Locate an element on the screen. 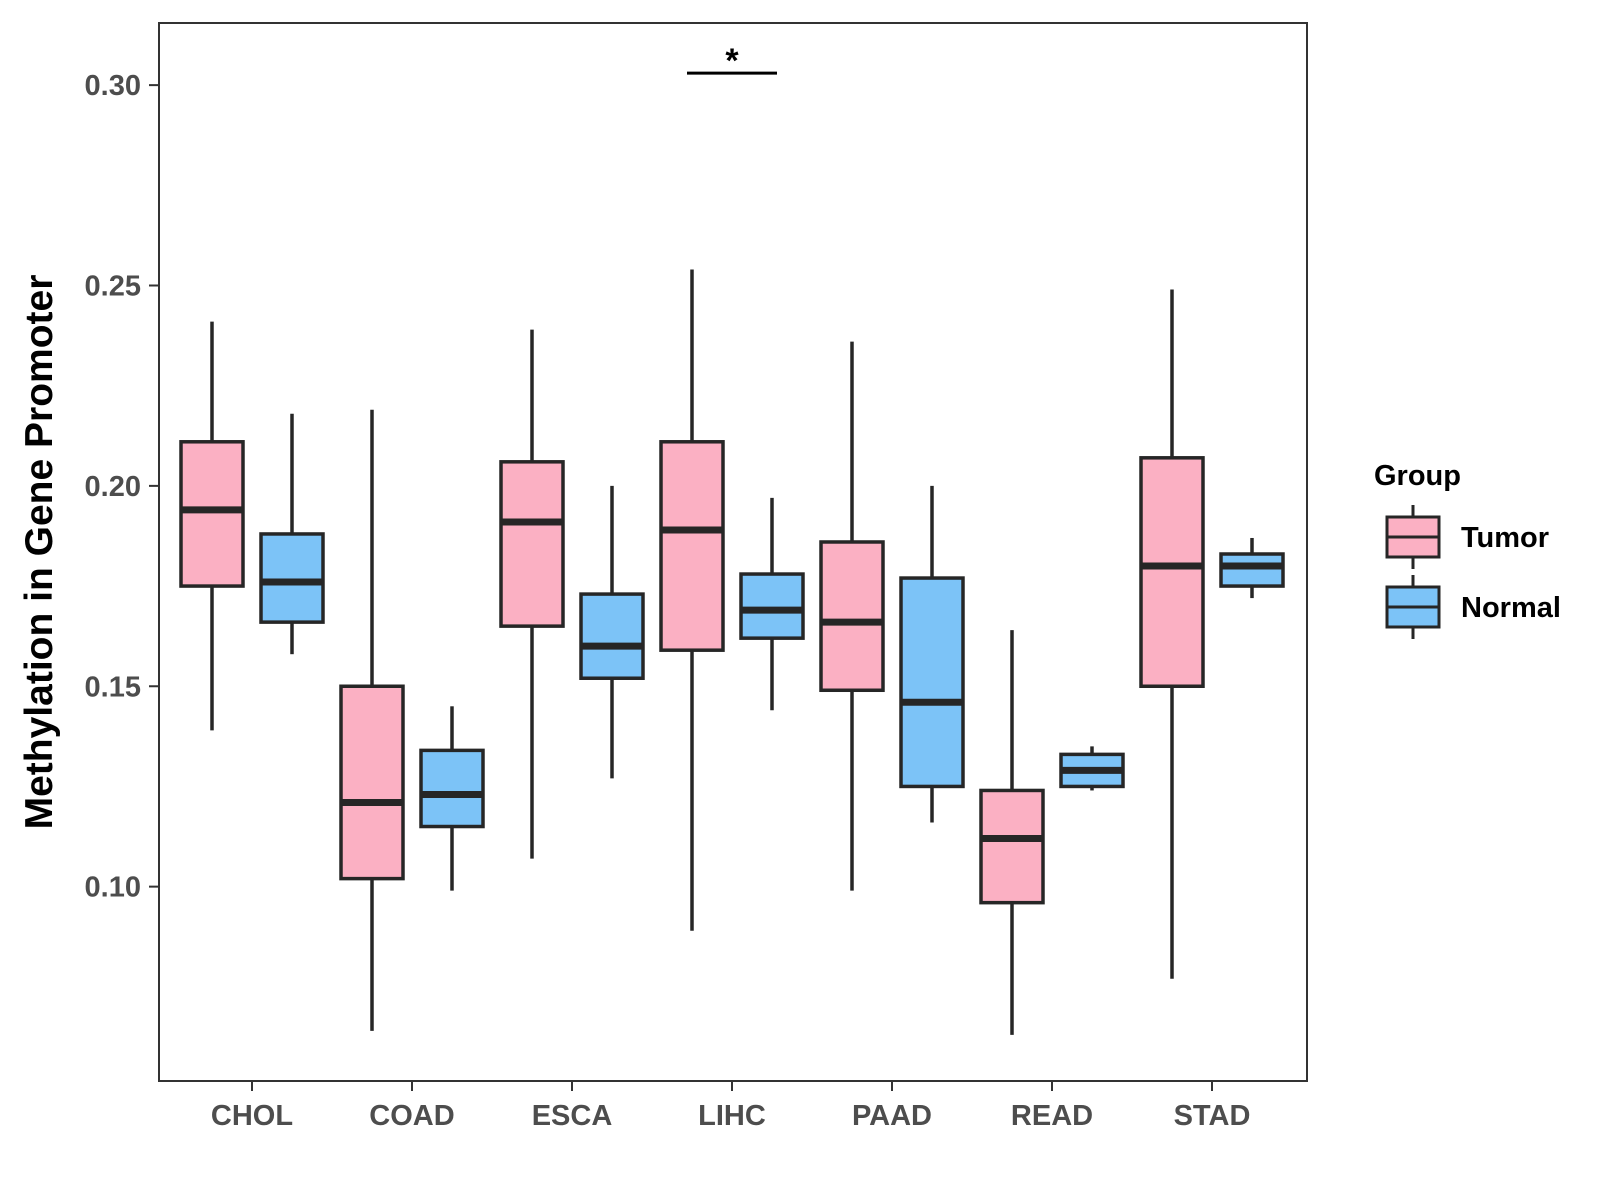 The height and width of the screenshot is (1200, 1600). box-tumor-esca is located at coordinates (532, 594).